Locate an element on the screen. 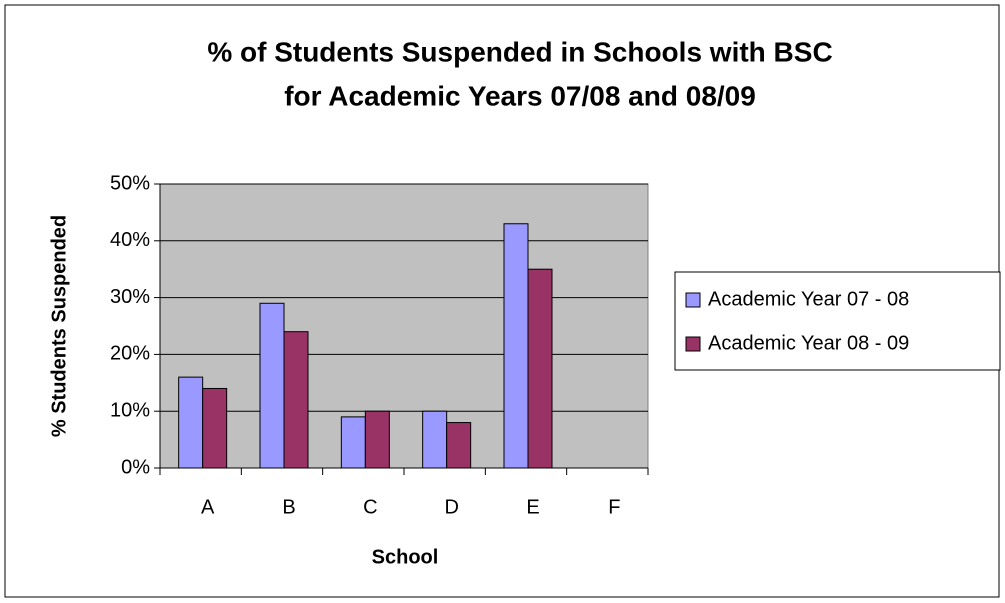 The image size is (1005, 603). x-tick-label: A is located at coordinates (208, 507).